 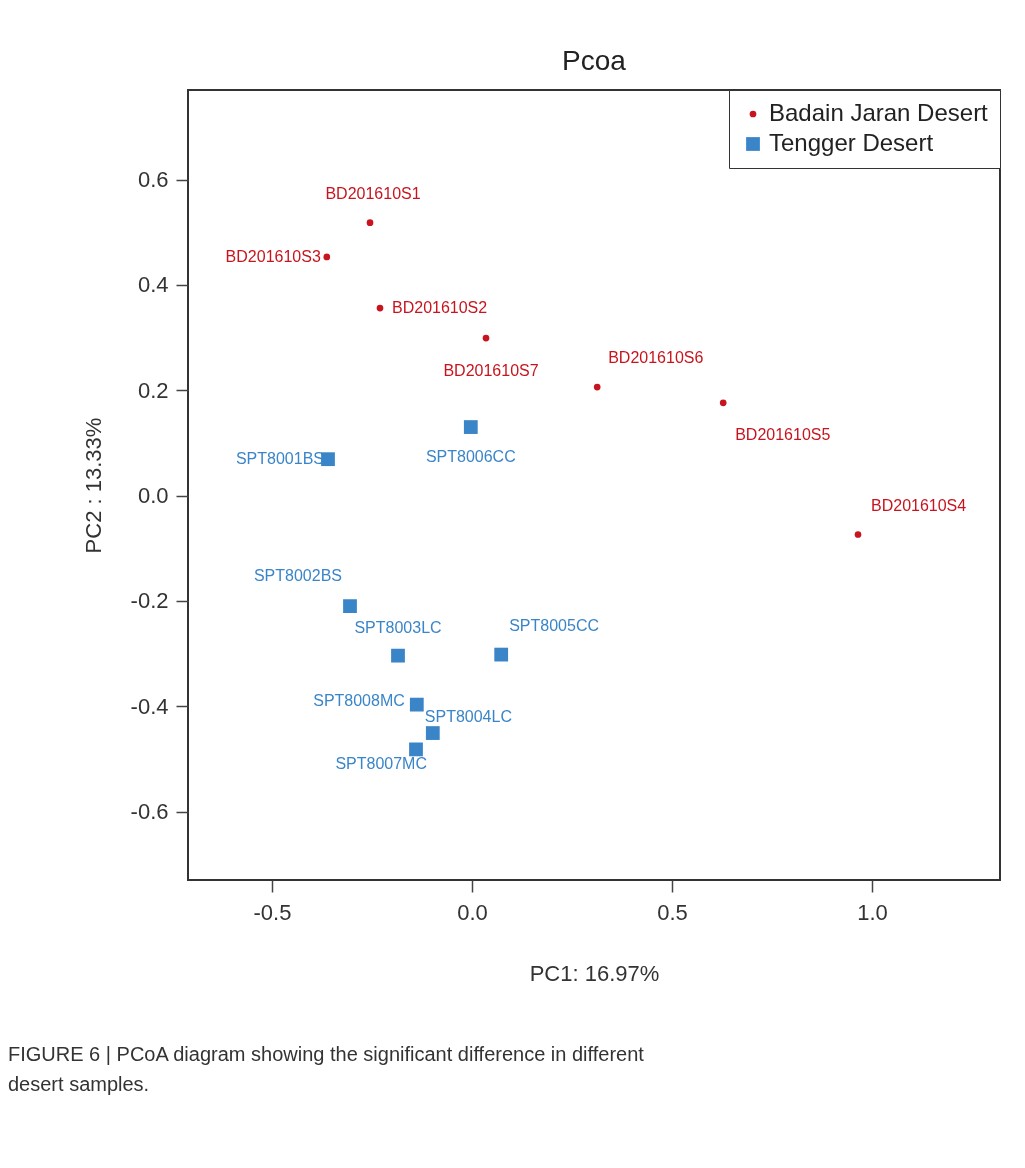 What do you see at coordinates (398, 627) in the screenshot?
I see `annotation: SPT8003LC` at bounding box center [398, 627].